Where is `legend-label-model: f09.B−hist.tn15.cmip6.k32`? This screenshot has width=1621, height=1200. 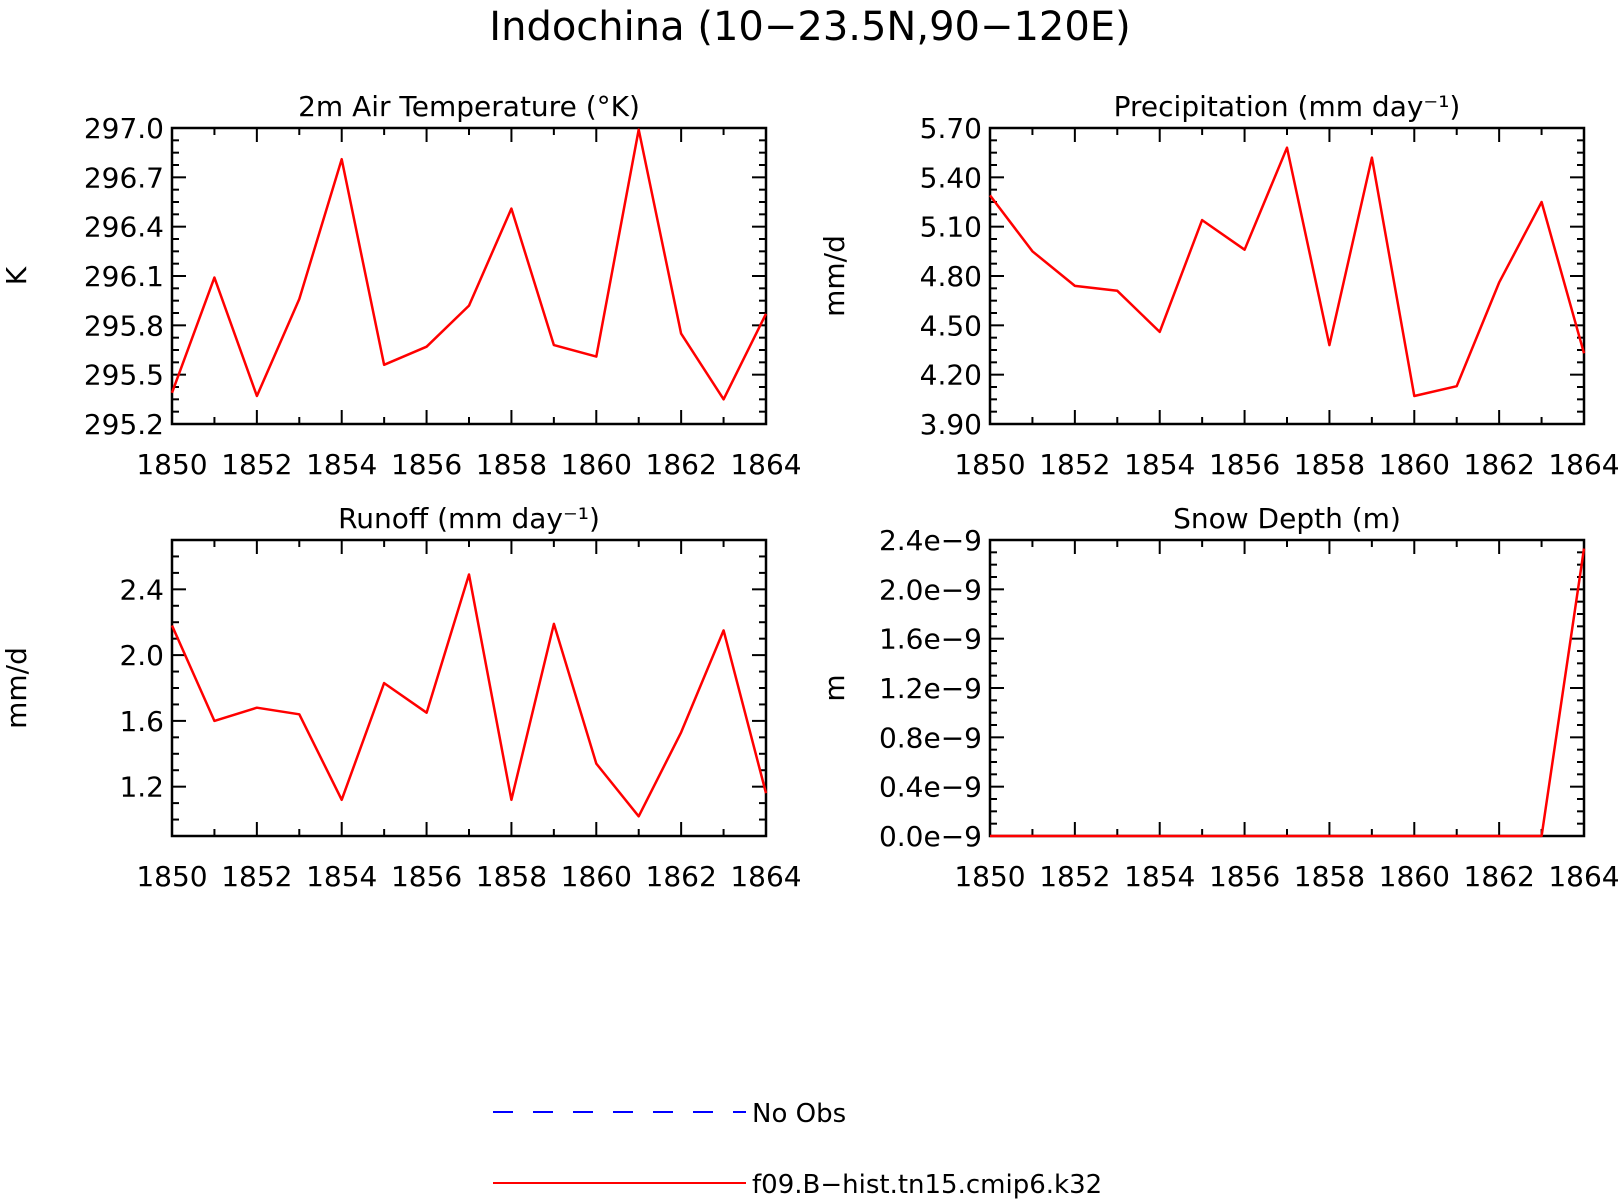 legend-label-model: f09.B−hist.tn15.cmip6.k32 is located at coordinates (927, 1185).